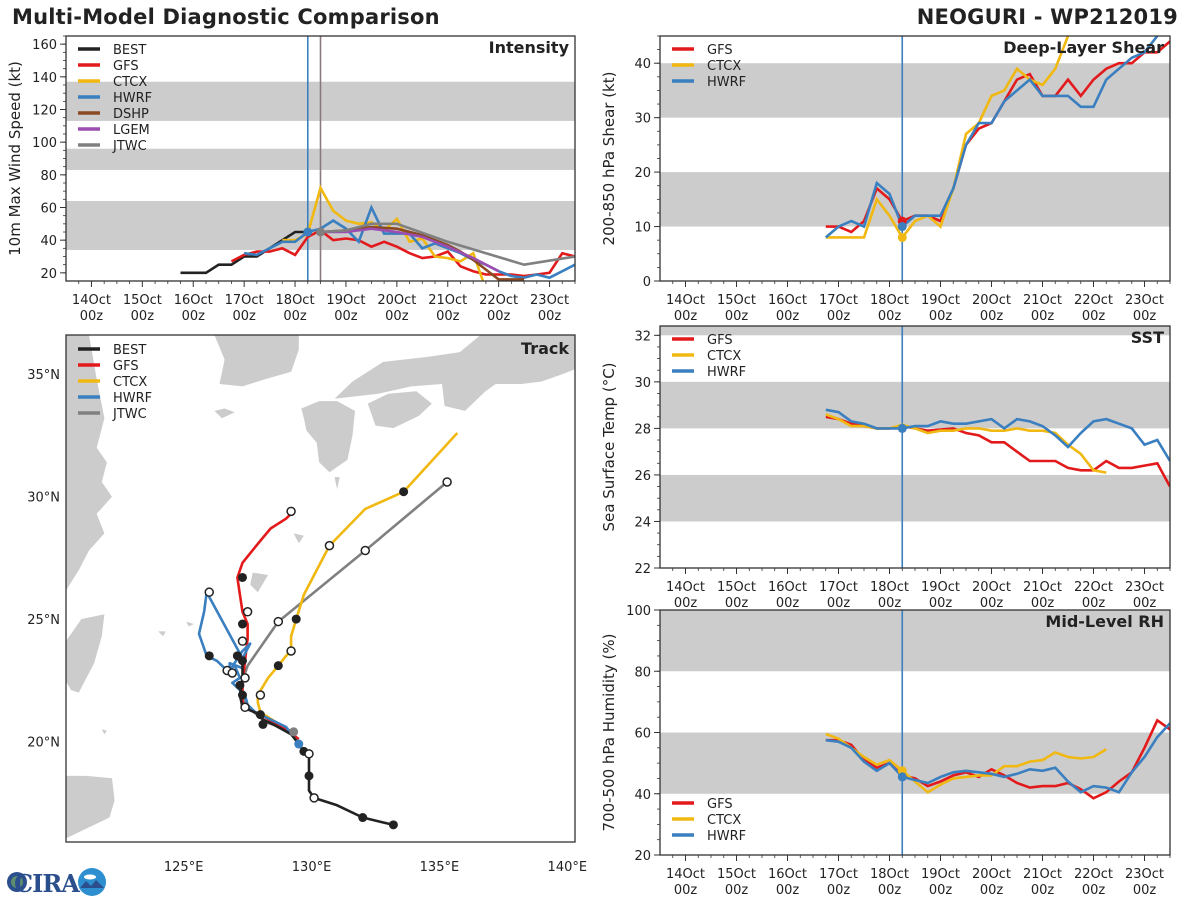 The height and width of the screenshot is (900, 1200). I want to click on land-china-coast, so click(89, 463).